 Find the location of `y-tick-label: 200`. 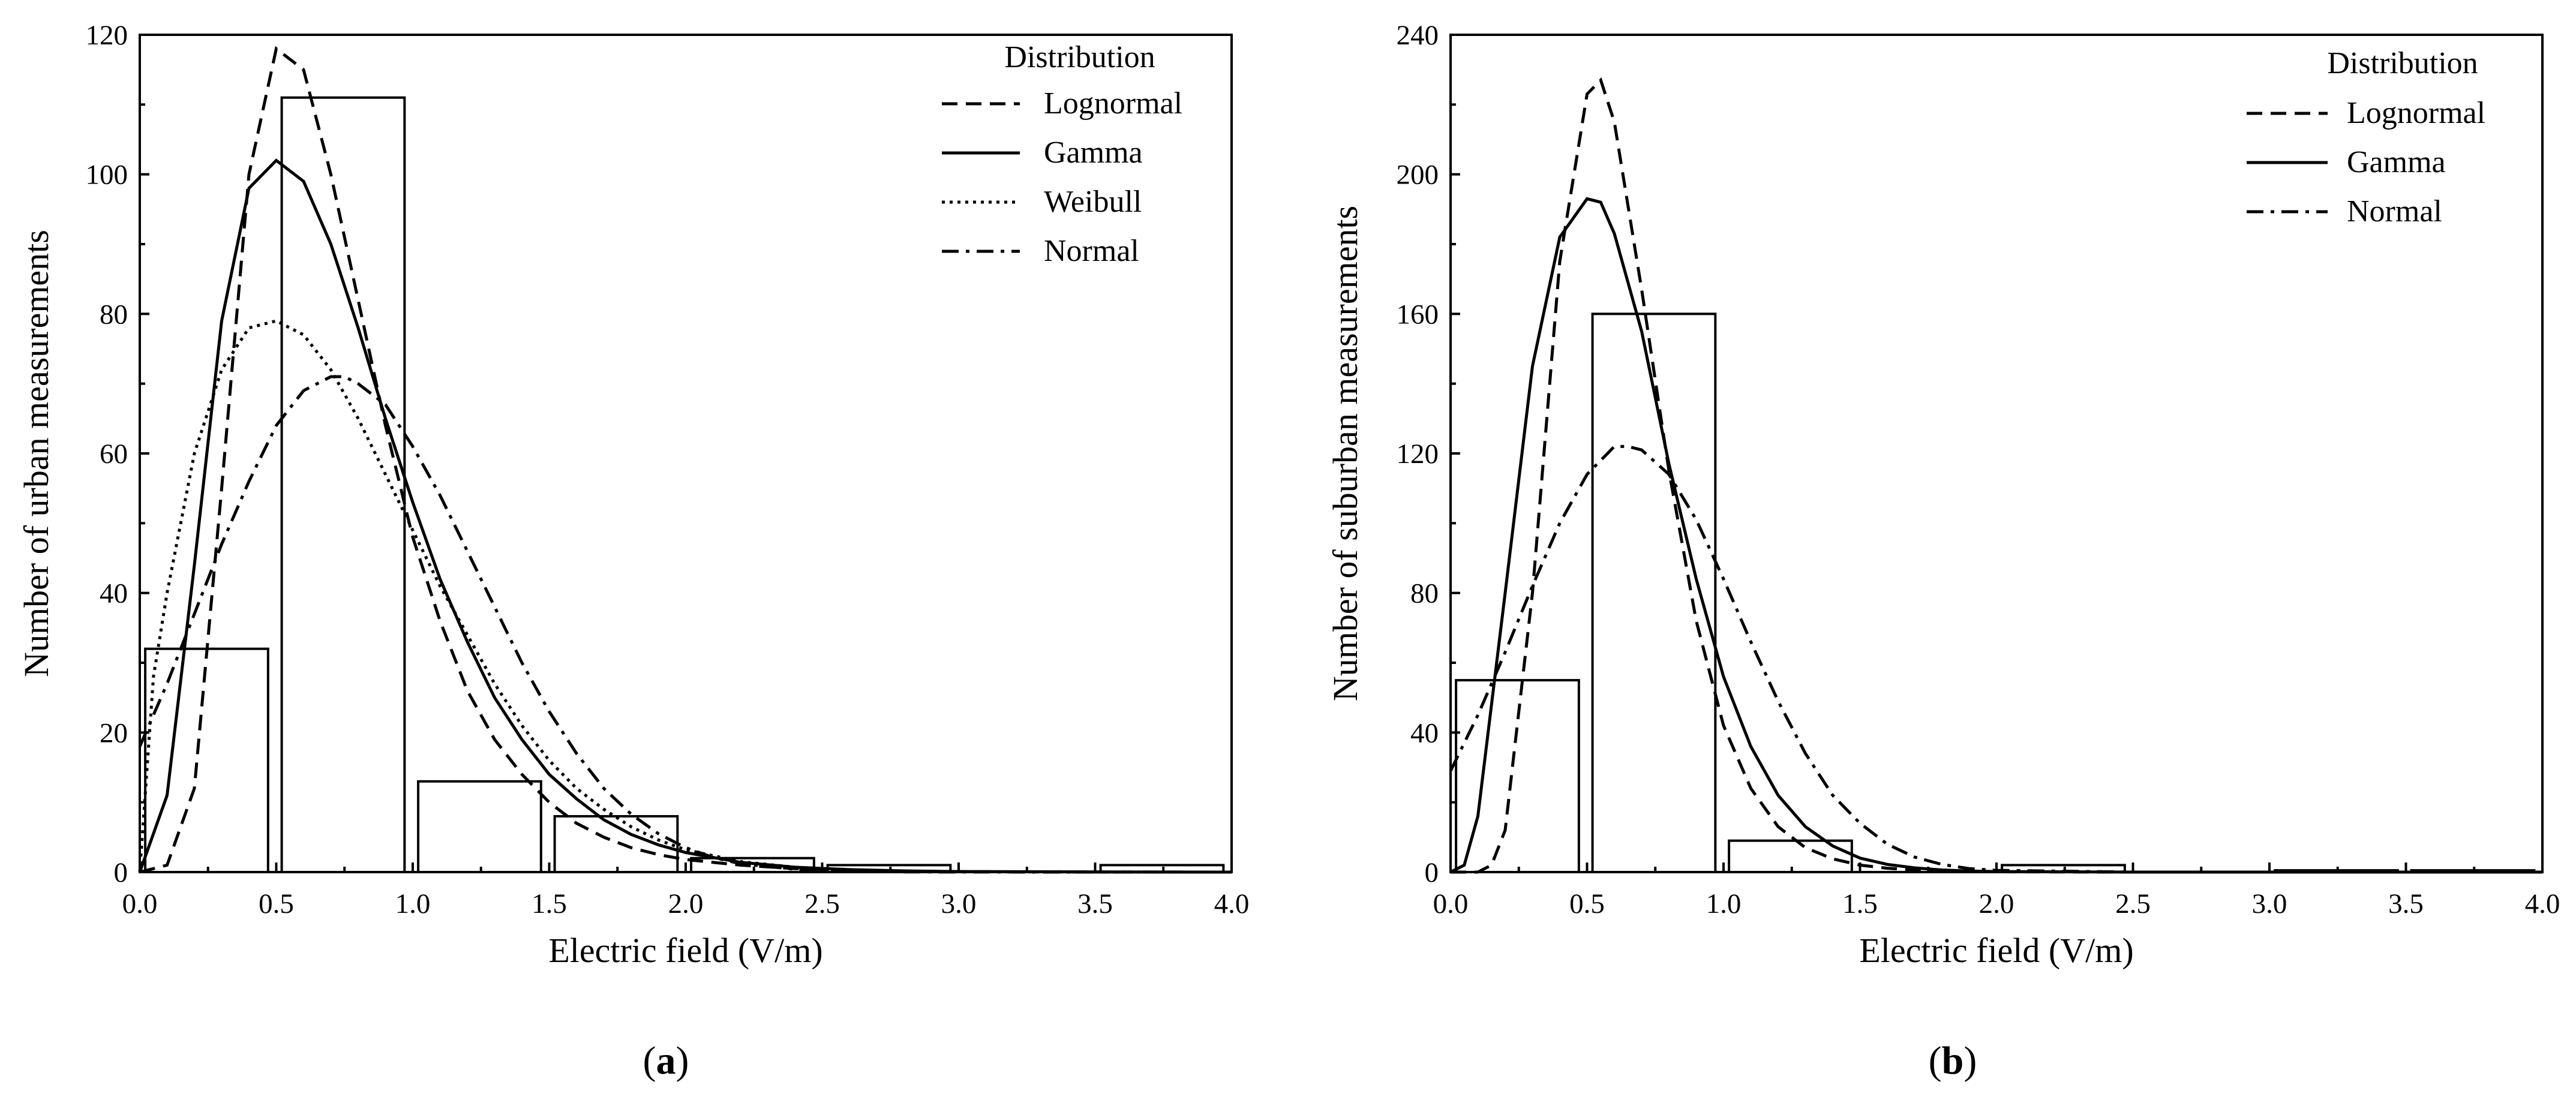

y-tick-label: 200 is located at coordinates (1418, 175).